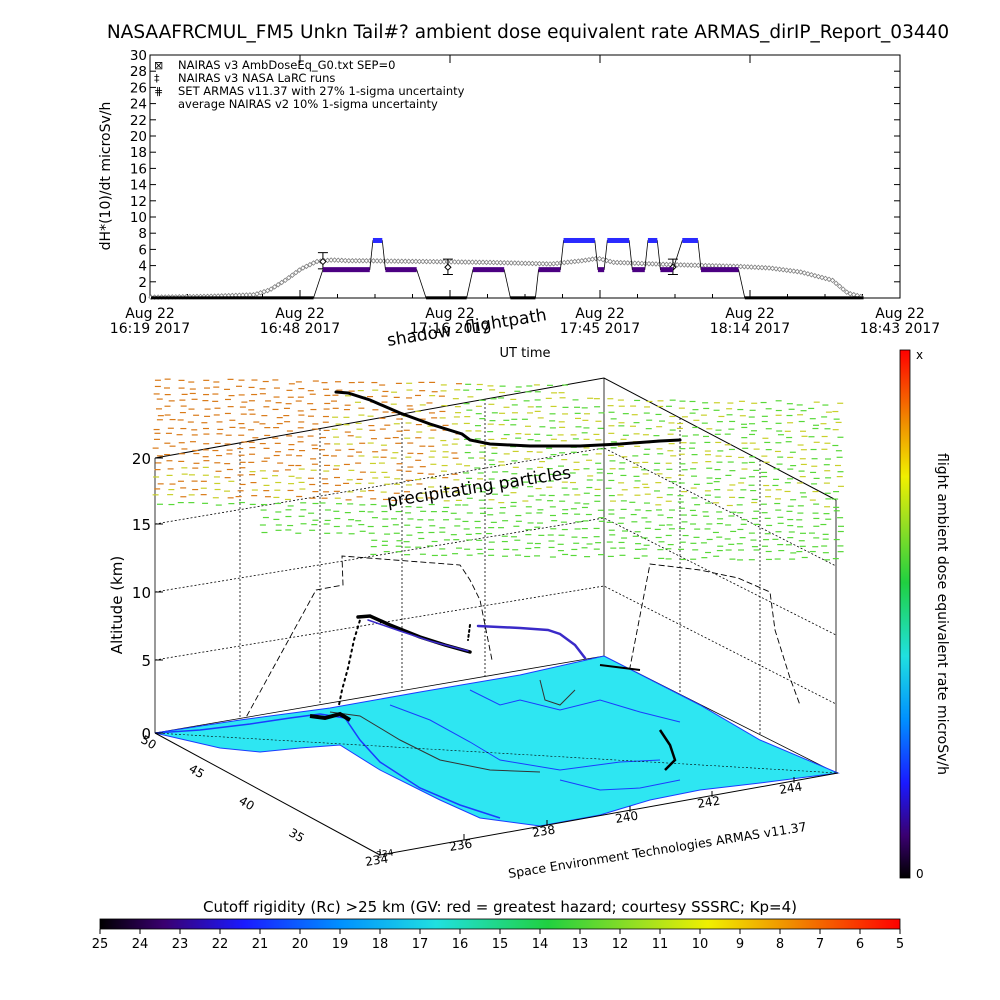 Image resolution: width=1000 pixels, height=1000 pixels. What do you see at coordinates (496, 794) in the screenshot?
I see `base-axes` at bounding box center [496, 794].